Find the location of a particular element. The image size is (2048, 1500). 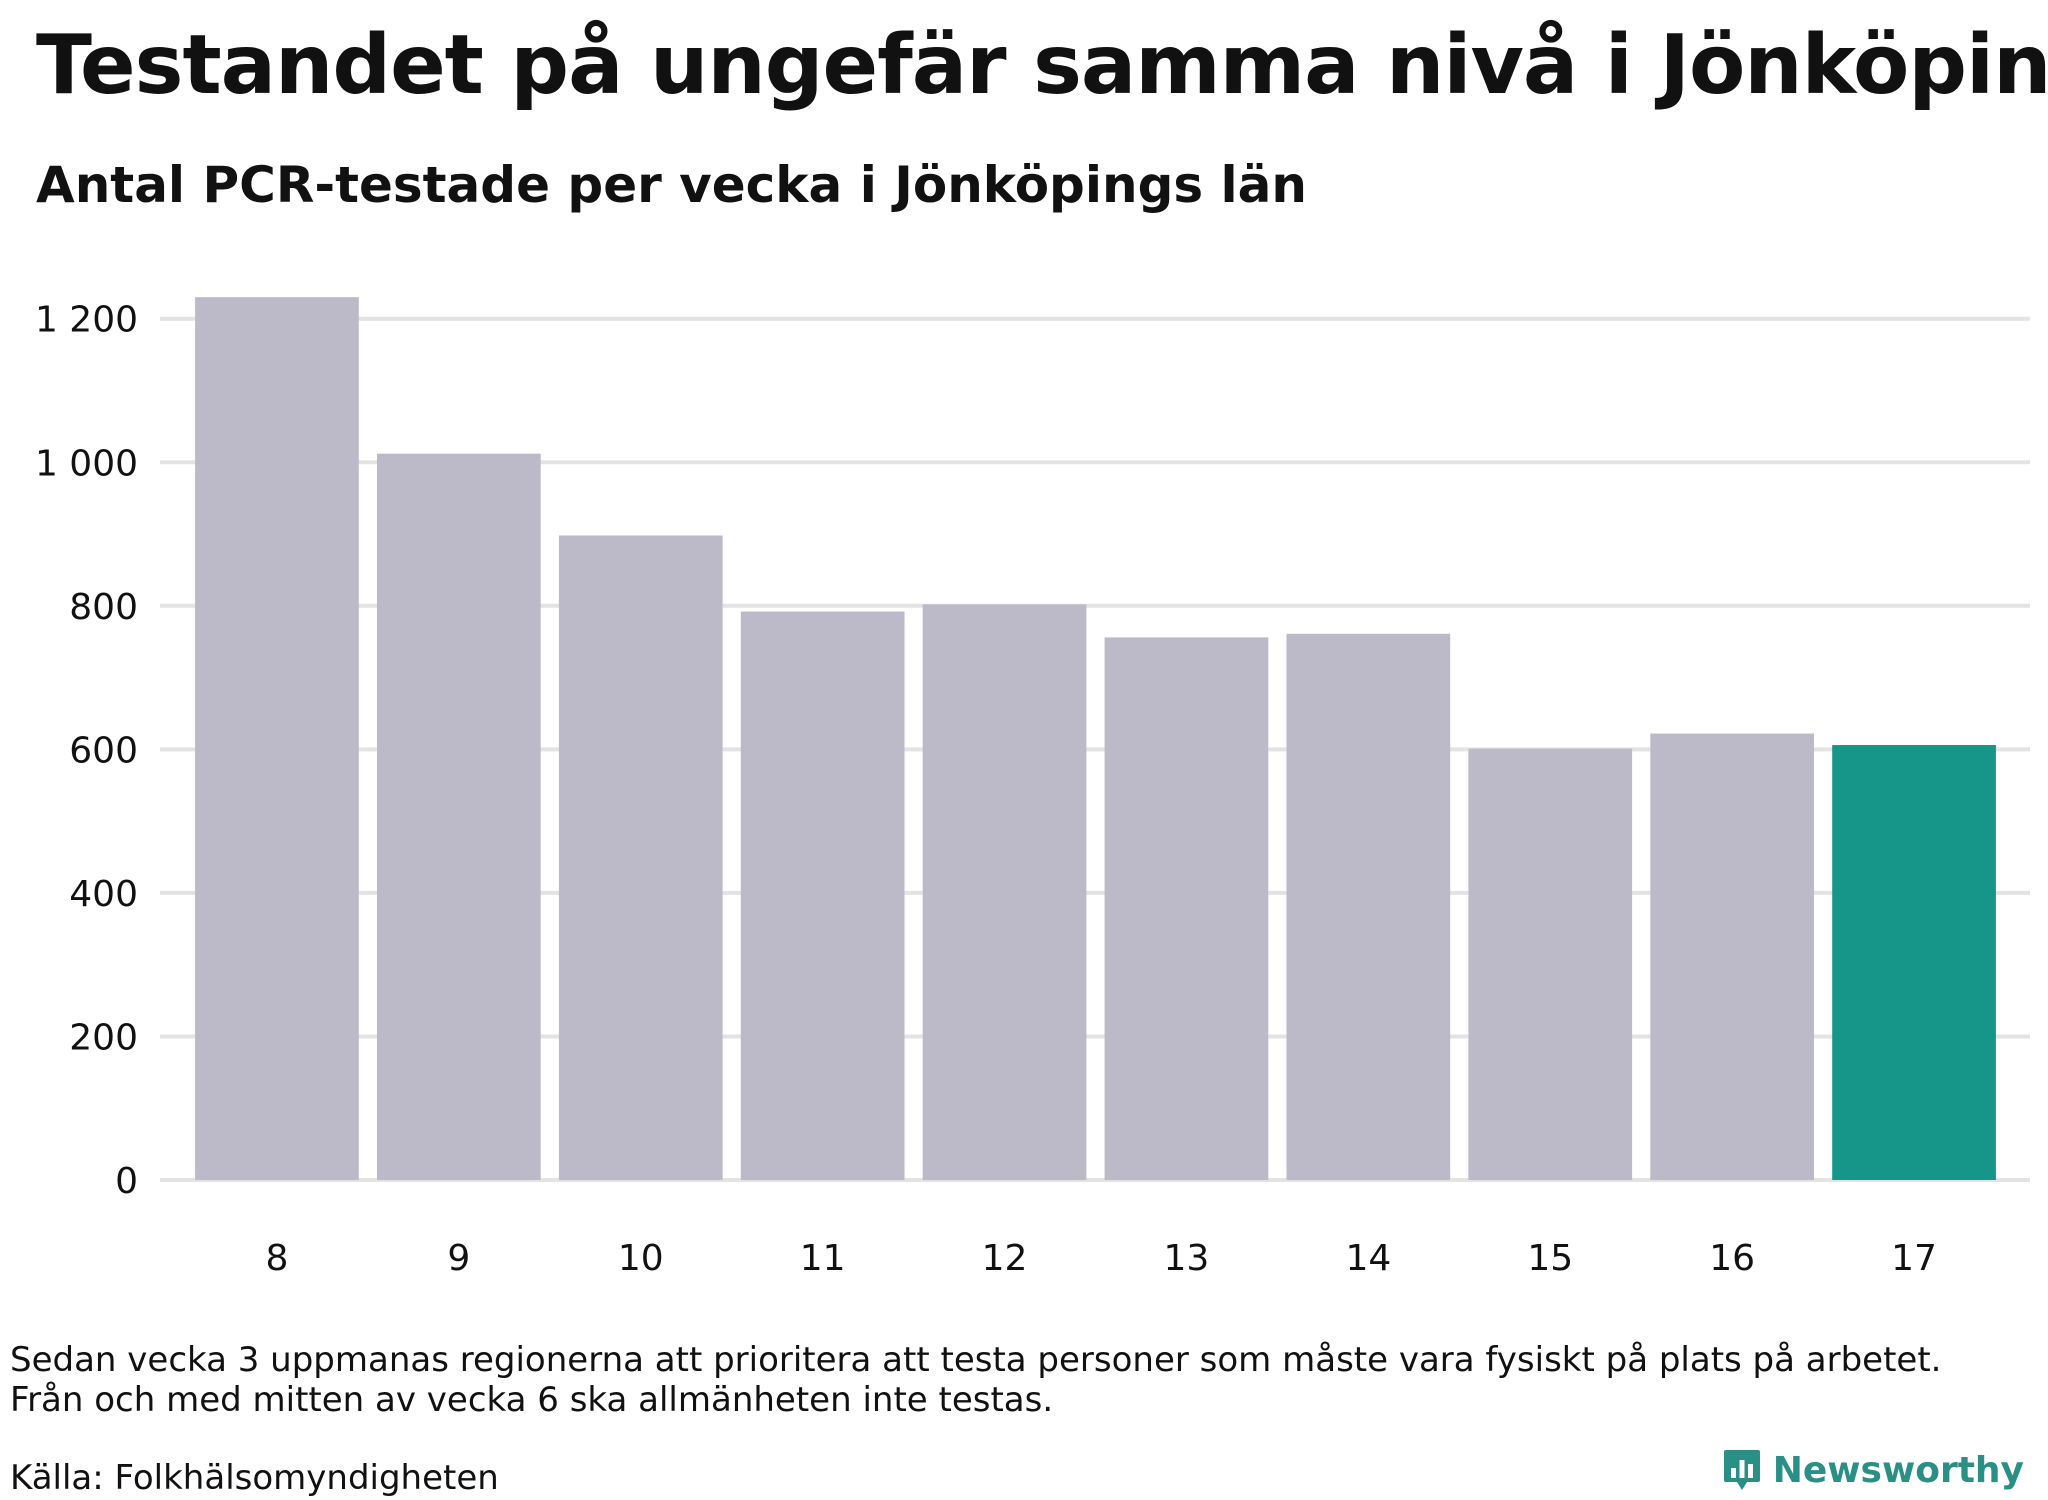

x-axis-ticks: 8 9 10 11 12 13 14 15 16 17 is located at coordinates (1100, 1258).